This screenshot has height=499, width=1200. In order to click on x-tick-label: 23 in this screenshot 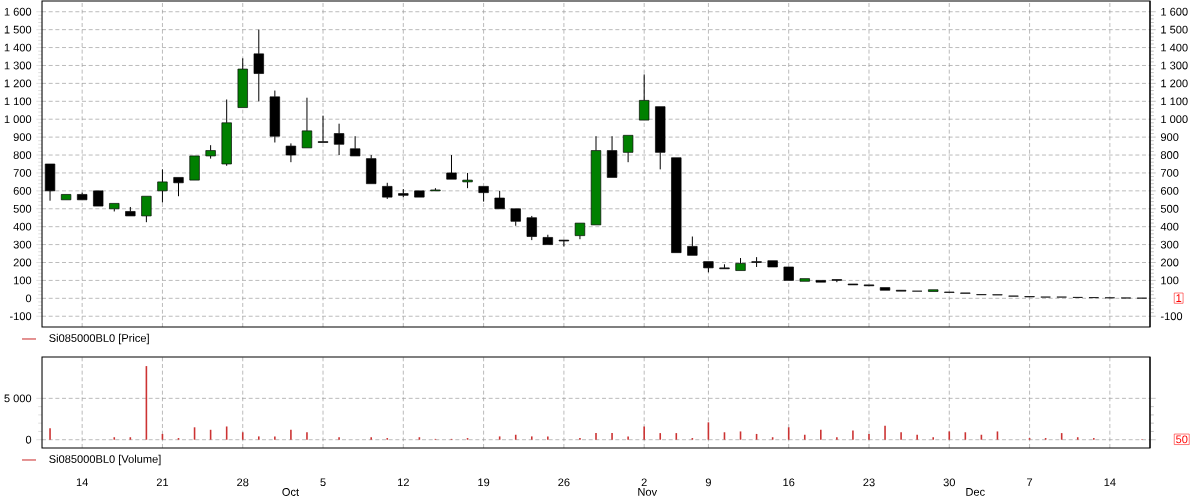, I will do `click(869, 482)`.